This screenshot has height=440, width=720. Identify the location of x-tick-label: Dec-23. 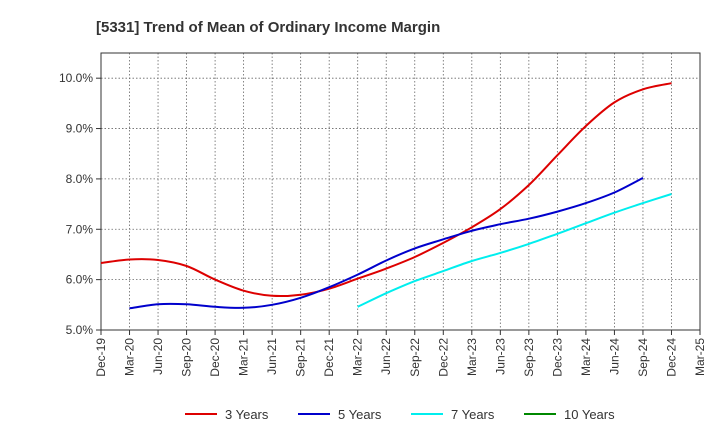
(557, 357).